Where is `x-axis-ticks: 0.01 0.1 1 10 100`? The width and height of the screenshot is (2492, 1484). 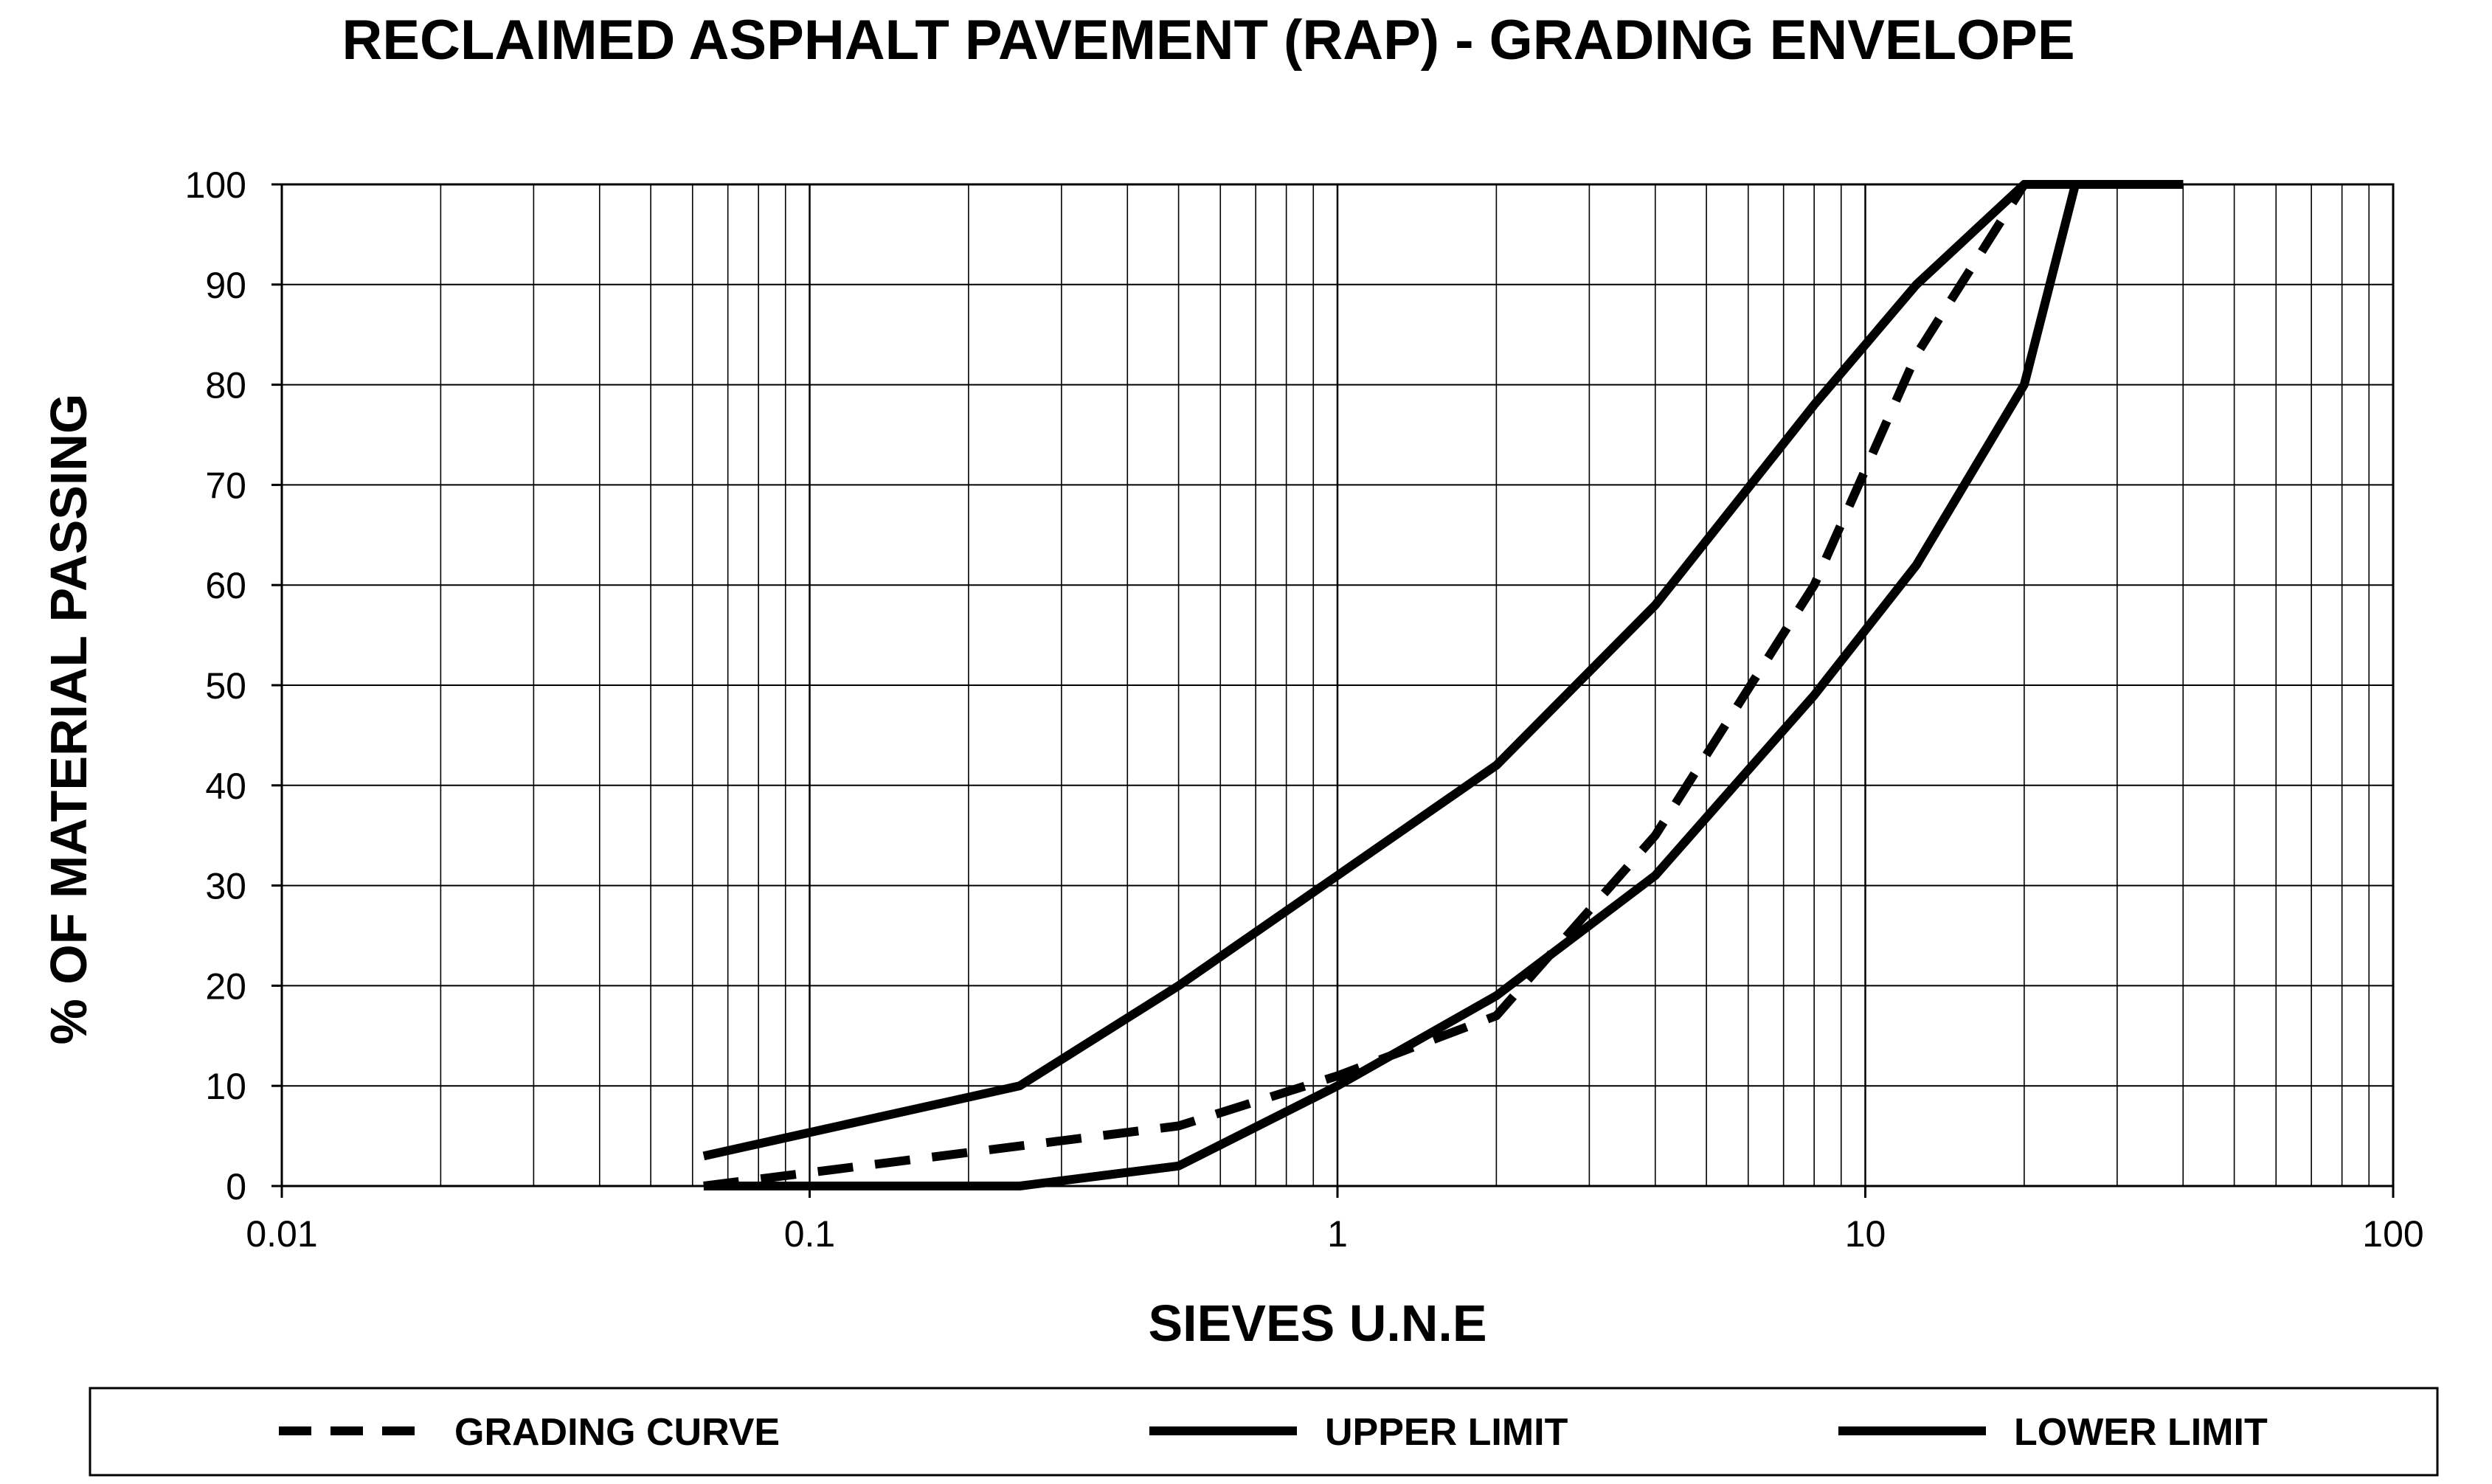 x-axis-ticks: 0.01 0.1 1 10 100 is located at coordinates (1335, 1220).